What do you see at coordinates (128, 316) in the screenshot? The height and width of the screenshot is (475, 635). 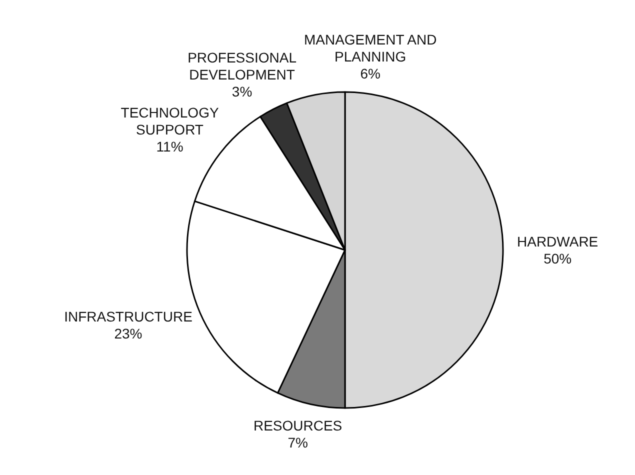 I see `slice-label: INFRASTRUCTURE` at bounding box center [128, 316].